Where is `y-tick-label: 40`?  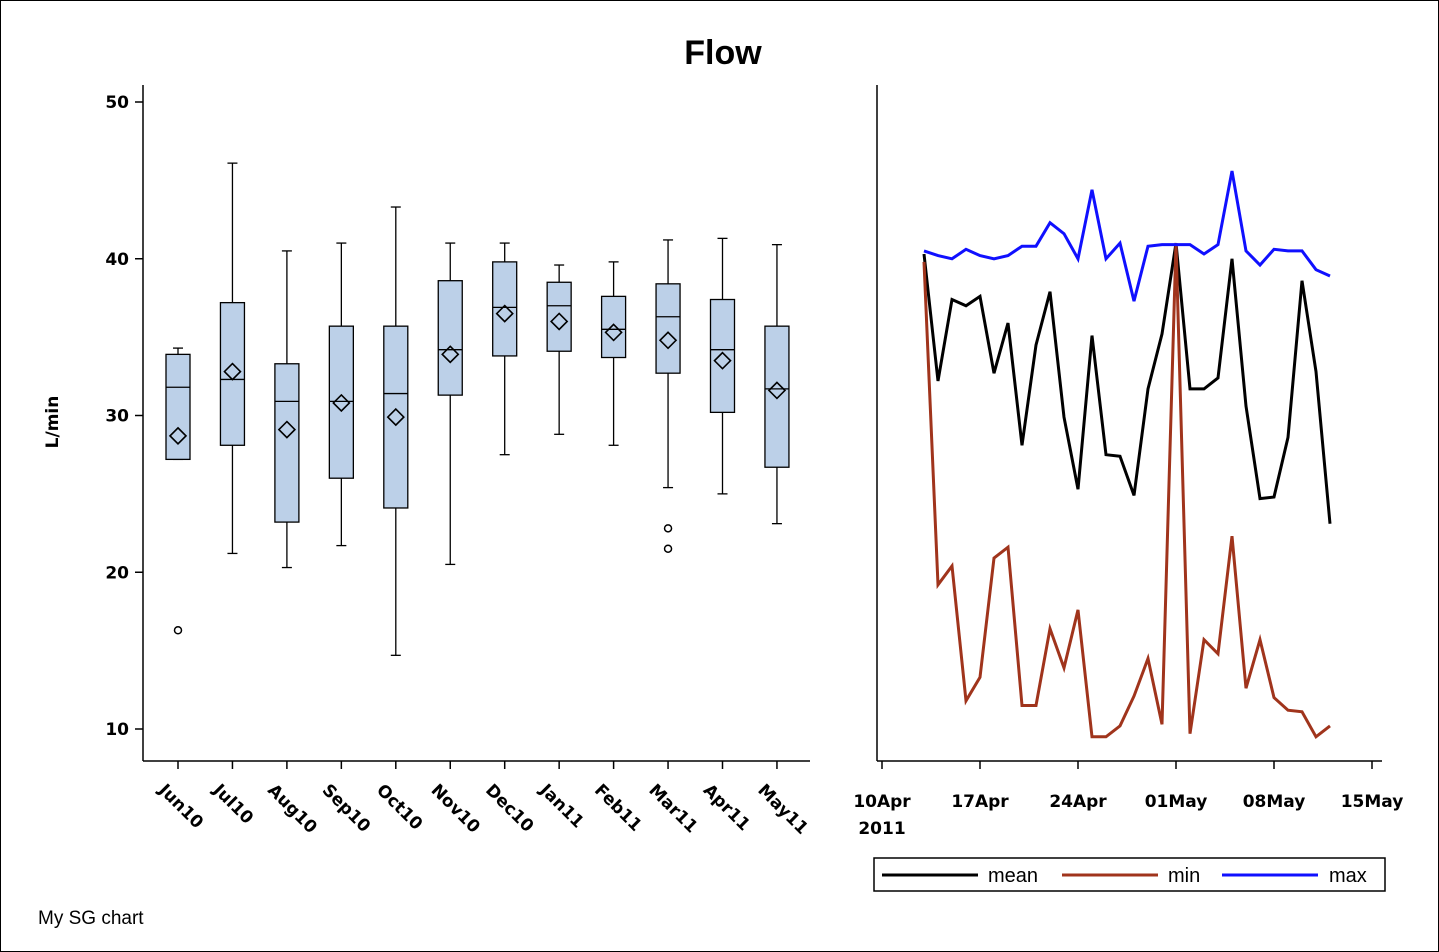 y-tick-label: 40 is located at coordinates (117, 260).